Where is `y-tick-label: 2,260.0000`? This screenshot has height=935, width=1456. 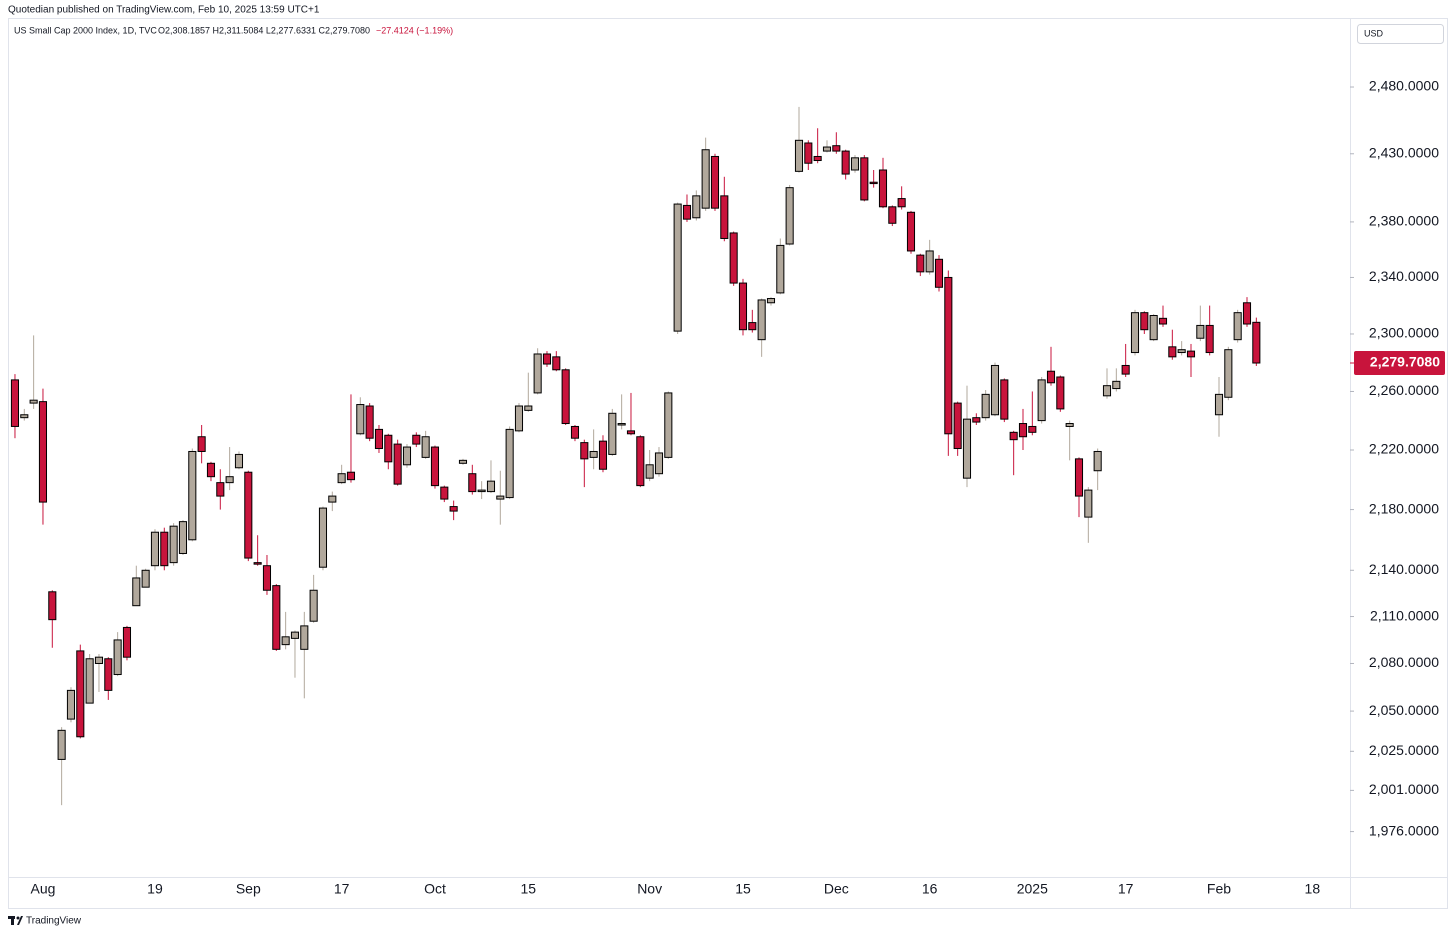
y-tick-label: 2,260.0000 is located at coordinates (1404, 390).